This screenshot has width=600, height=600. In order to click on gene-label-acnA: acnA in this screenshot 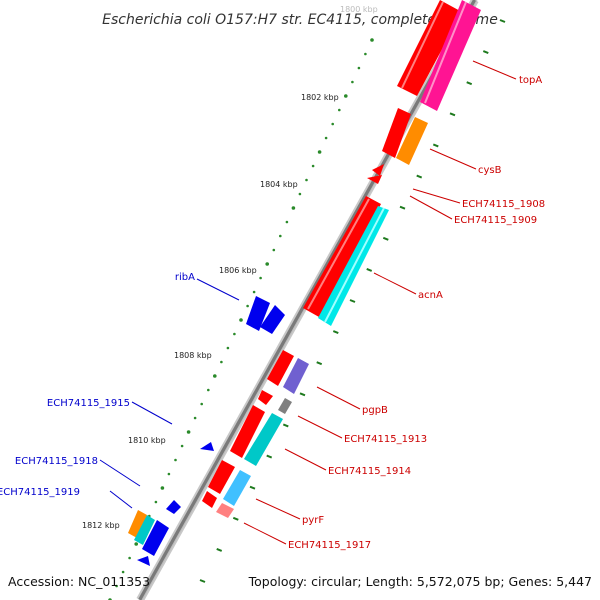, I will do `click(430, 295)`.